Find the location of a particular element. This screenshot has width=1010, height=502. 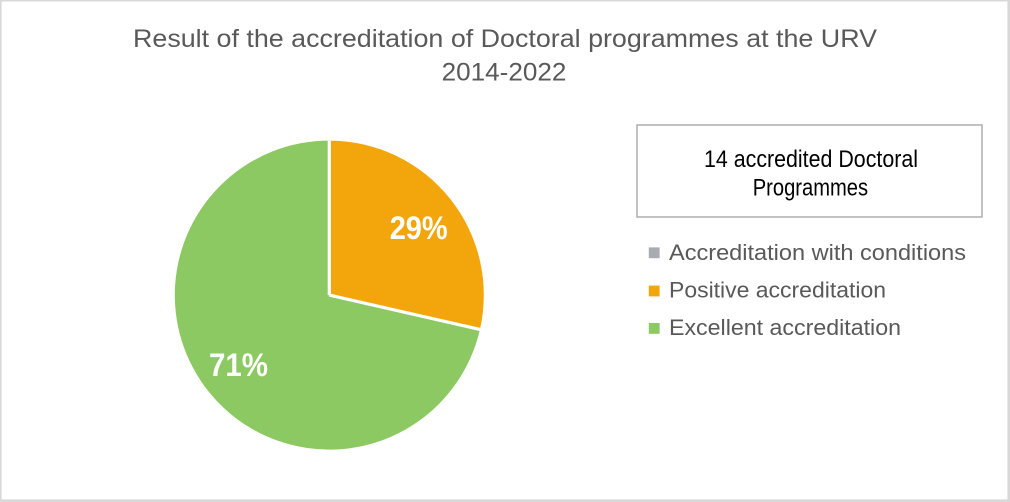

svg-text: 29% is located at coordinates (419, 228).